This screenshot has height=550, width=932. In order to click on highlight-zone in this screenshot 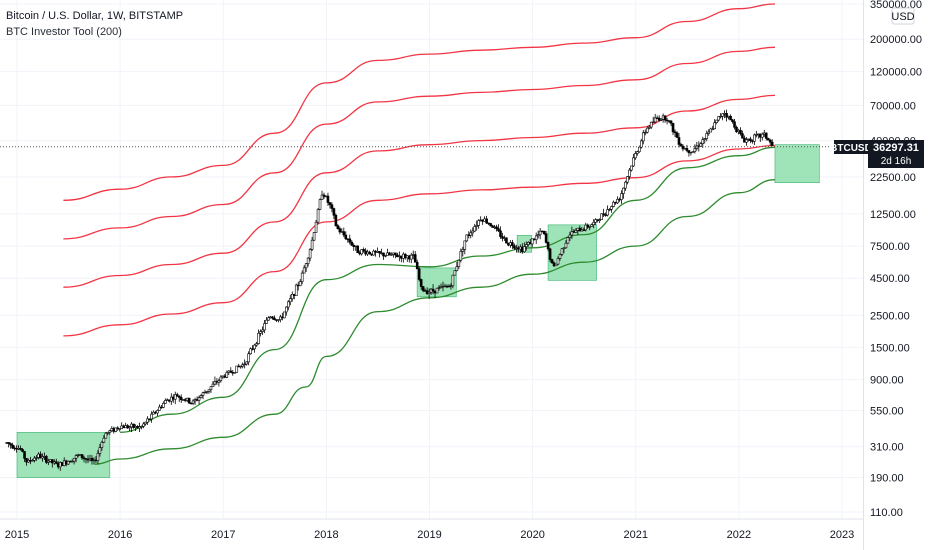, I will do `click(797, 164)`.